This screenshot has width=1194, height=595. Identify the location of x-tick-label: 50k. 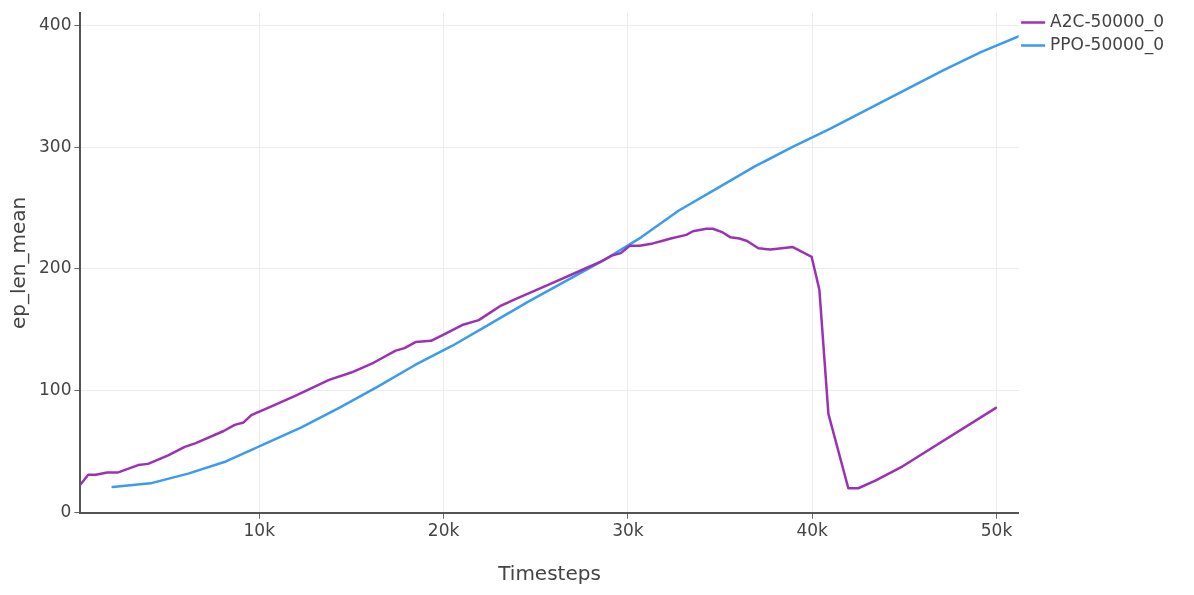
(996, 530).